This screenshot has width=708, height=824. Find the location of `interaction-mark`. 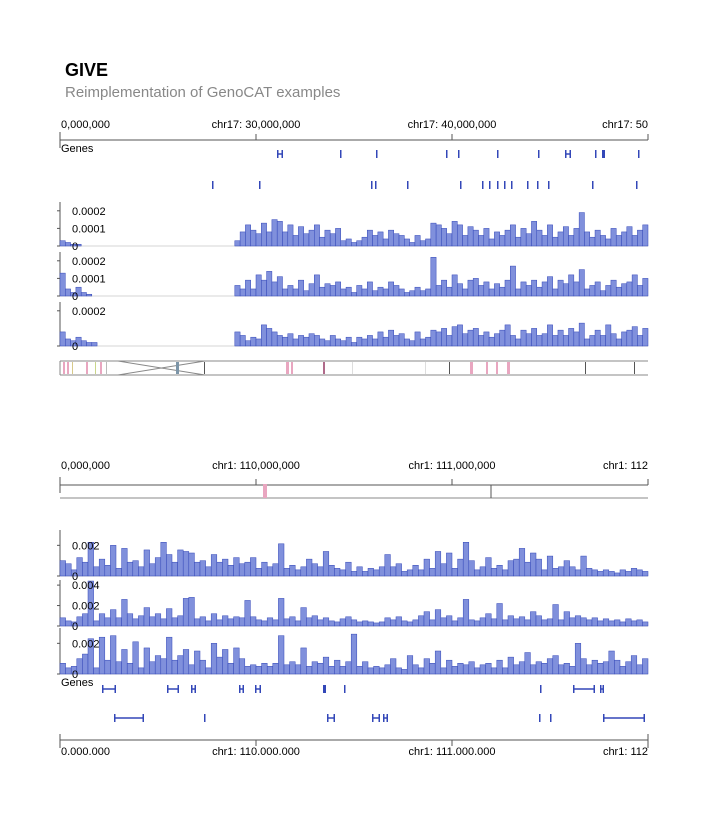

interaction-mark is located at coordinates (87, 368).